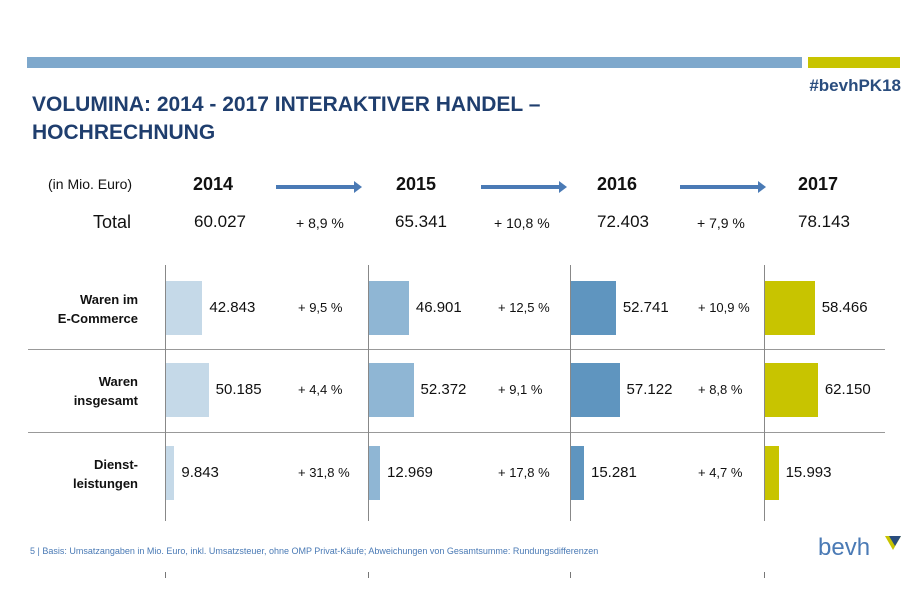 The width and height of the screenshot is (915, 613). What do you see at coordinates (200, 472) in the screenshot?
I see `bar-value-label: 9.843` at bounding box center [200, 472].